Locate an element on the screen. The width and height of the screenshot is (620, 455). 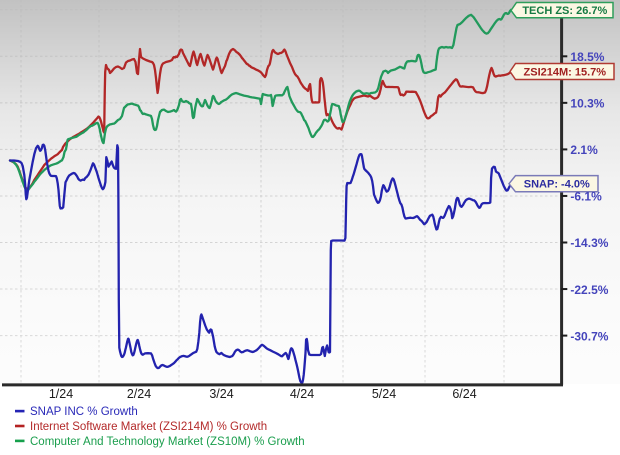
svg-text: -30.7% is located at coordinates (589, 336).